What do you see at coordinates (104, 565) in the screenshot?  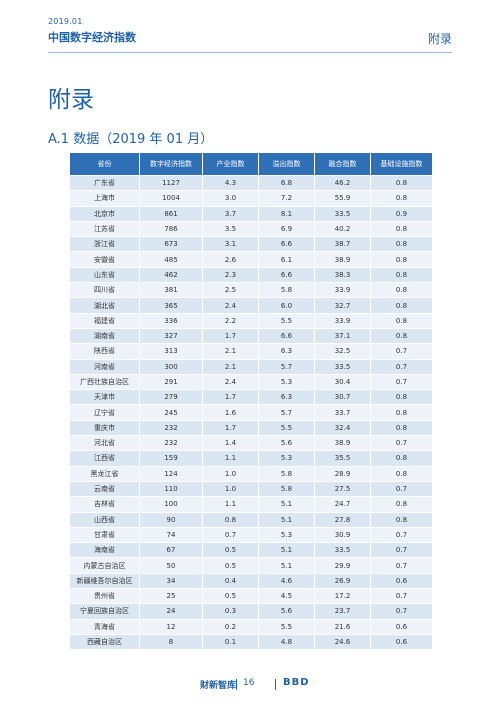 I see `province-cell: 内蒙古自治区` at bounding box center [104, 565].